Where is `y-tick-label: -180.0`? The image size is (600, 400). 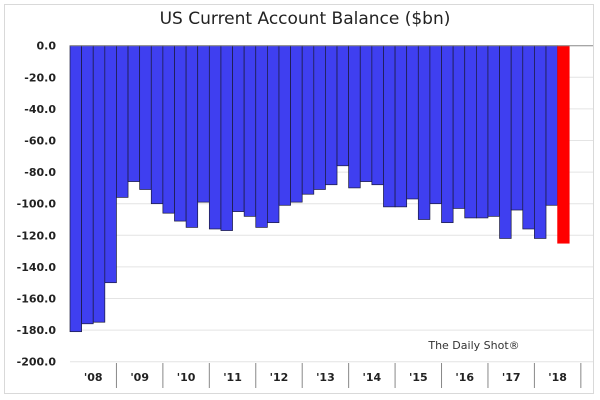
y-tick-label: -180.0 is located at coordinates (37, 330).